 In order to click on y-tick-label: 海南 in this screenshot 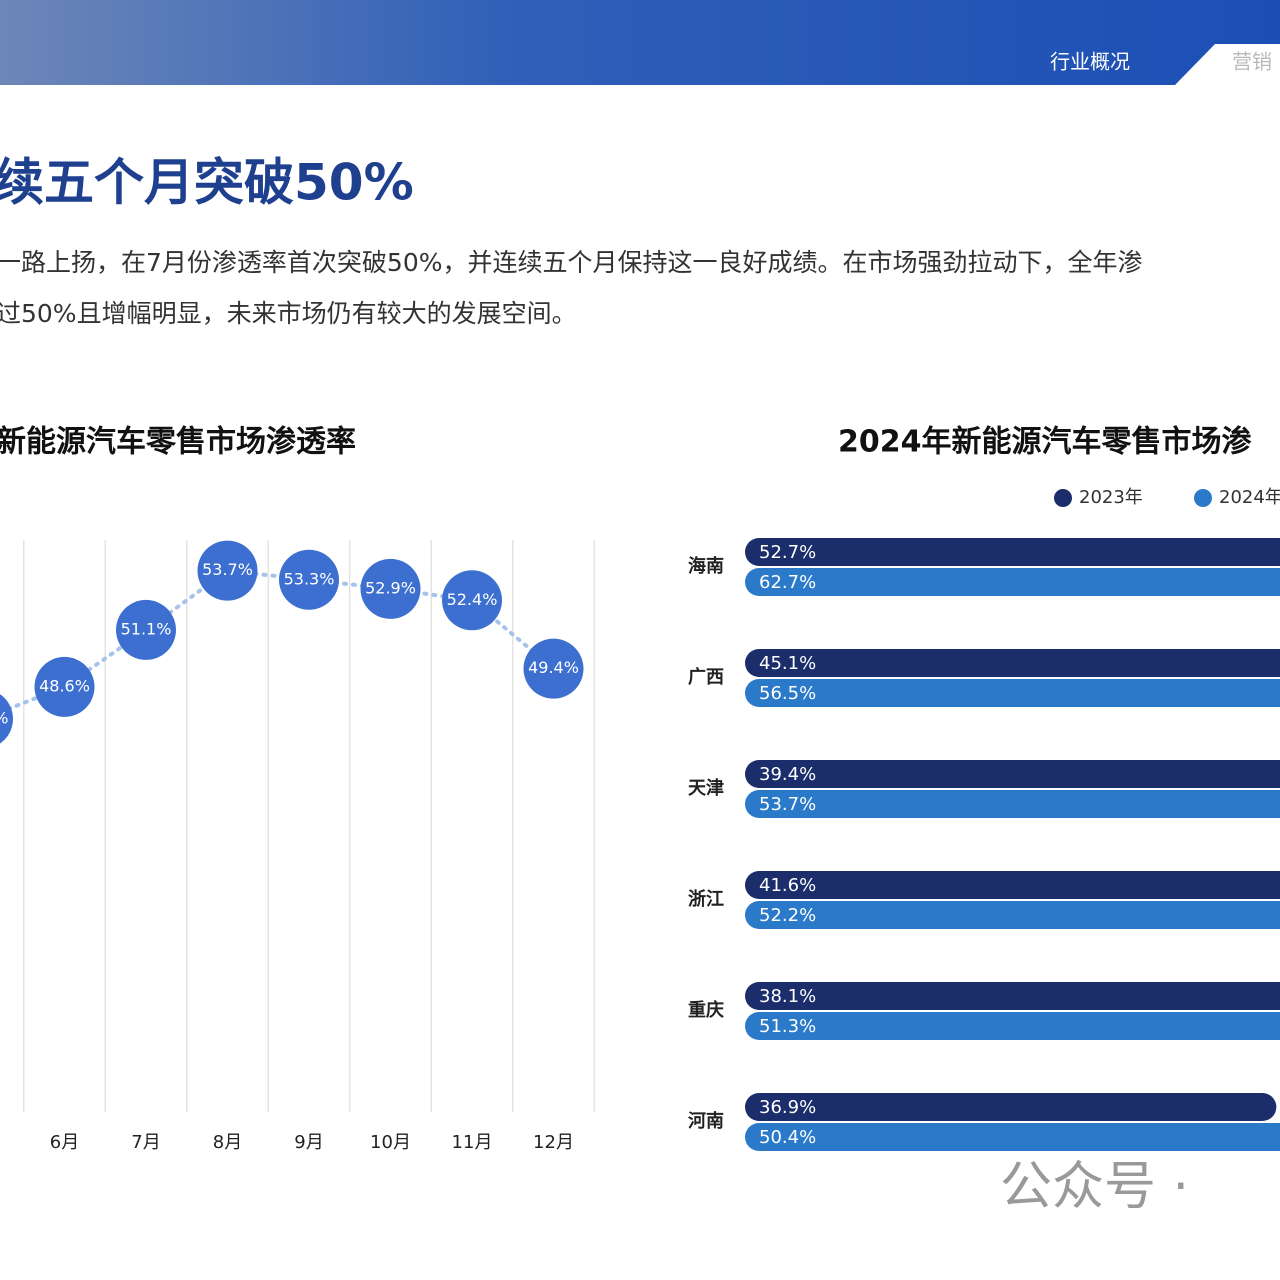, I will do `click(706, 566)`.